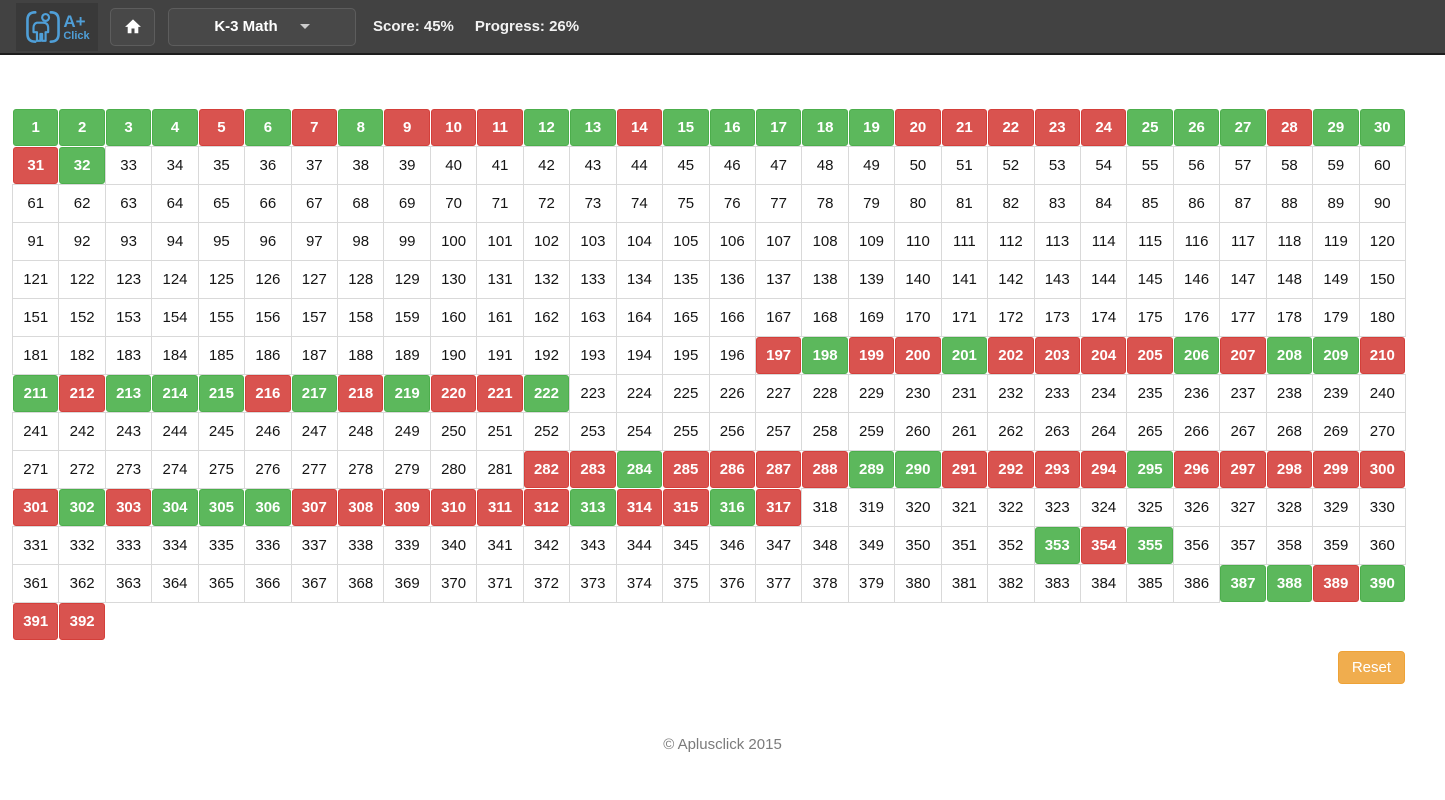 The image size is (1445, 800). What do you see at coordinates (221, 165) in the screenshot?
I see `problem-cell-35: 35` at bounding box center [221, 165].